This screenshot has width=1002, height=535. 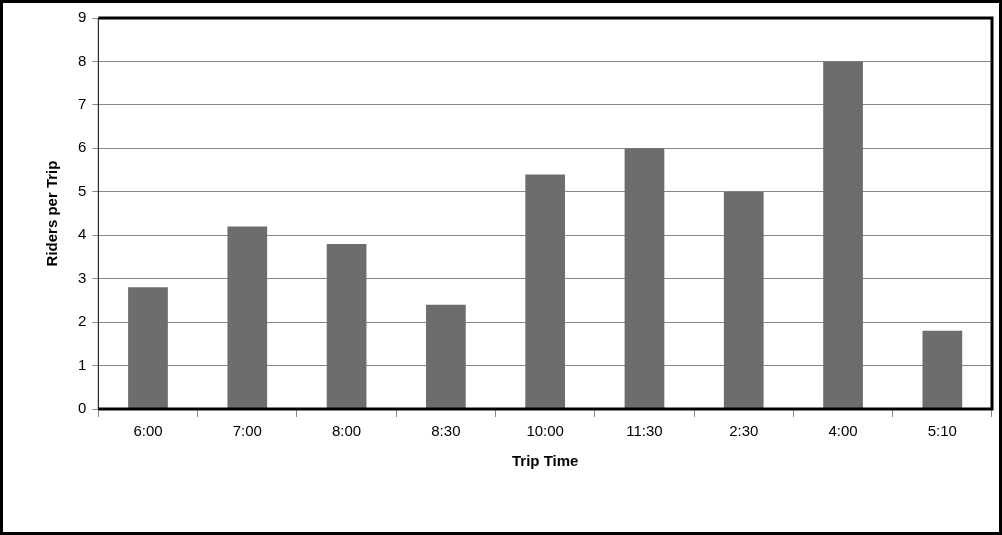 I want to click on y-axis-title: Riders per Trip, so click(x=52, y=213).